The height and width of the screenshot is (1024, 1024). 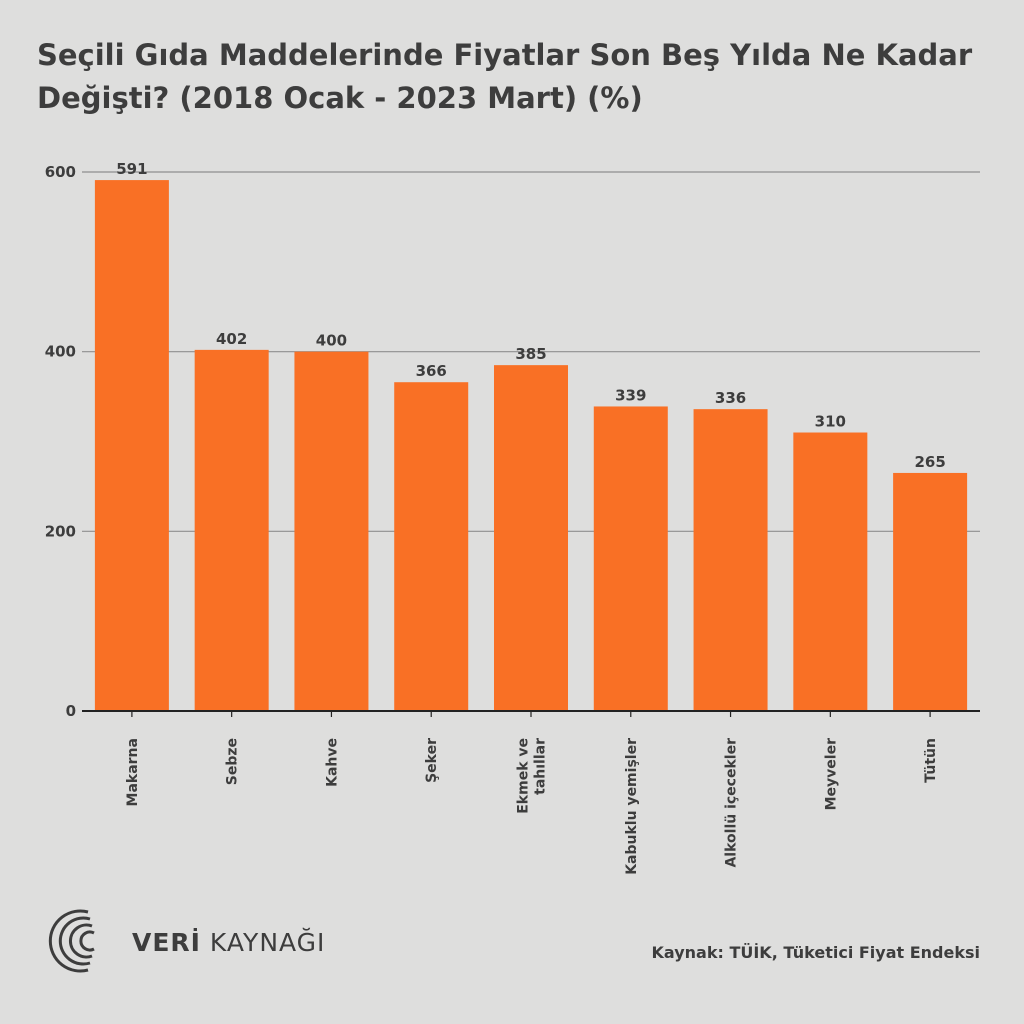 What do you see at coordinates (331, 341) in the screenshot?
I see `data-label: 400` at bounding box center [331, 341].